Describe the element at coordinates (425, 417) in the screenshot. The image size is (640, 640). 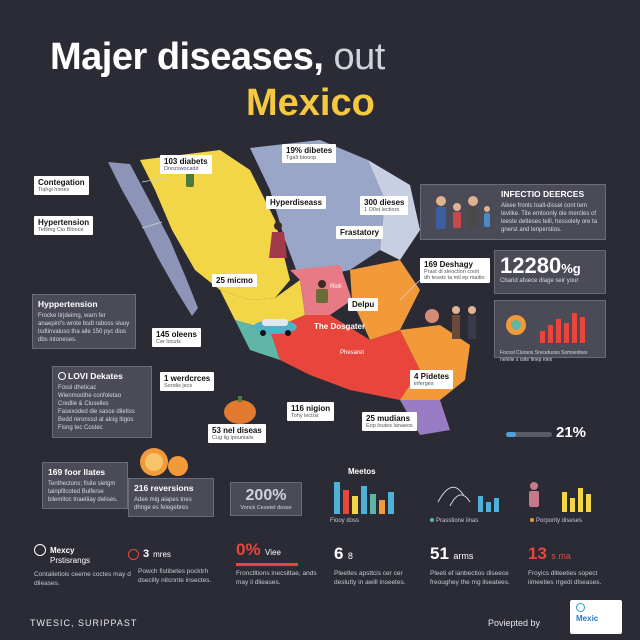
I see `map-region-far-southeast` at that location.